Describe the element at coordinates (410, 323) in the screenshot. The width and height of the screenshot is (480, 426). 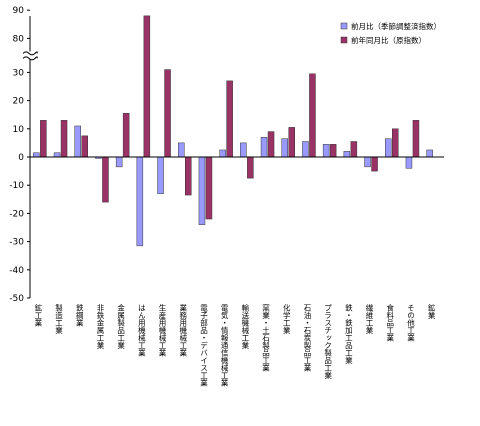
I see `category-label: その他工業` at that location.